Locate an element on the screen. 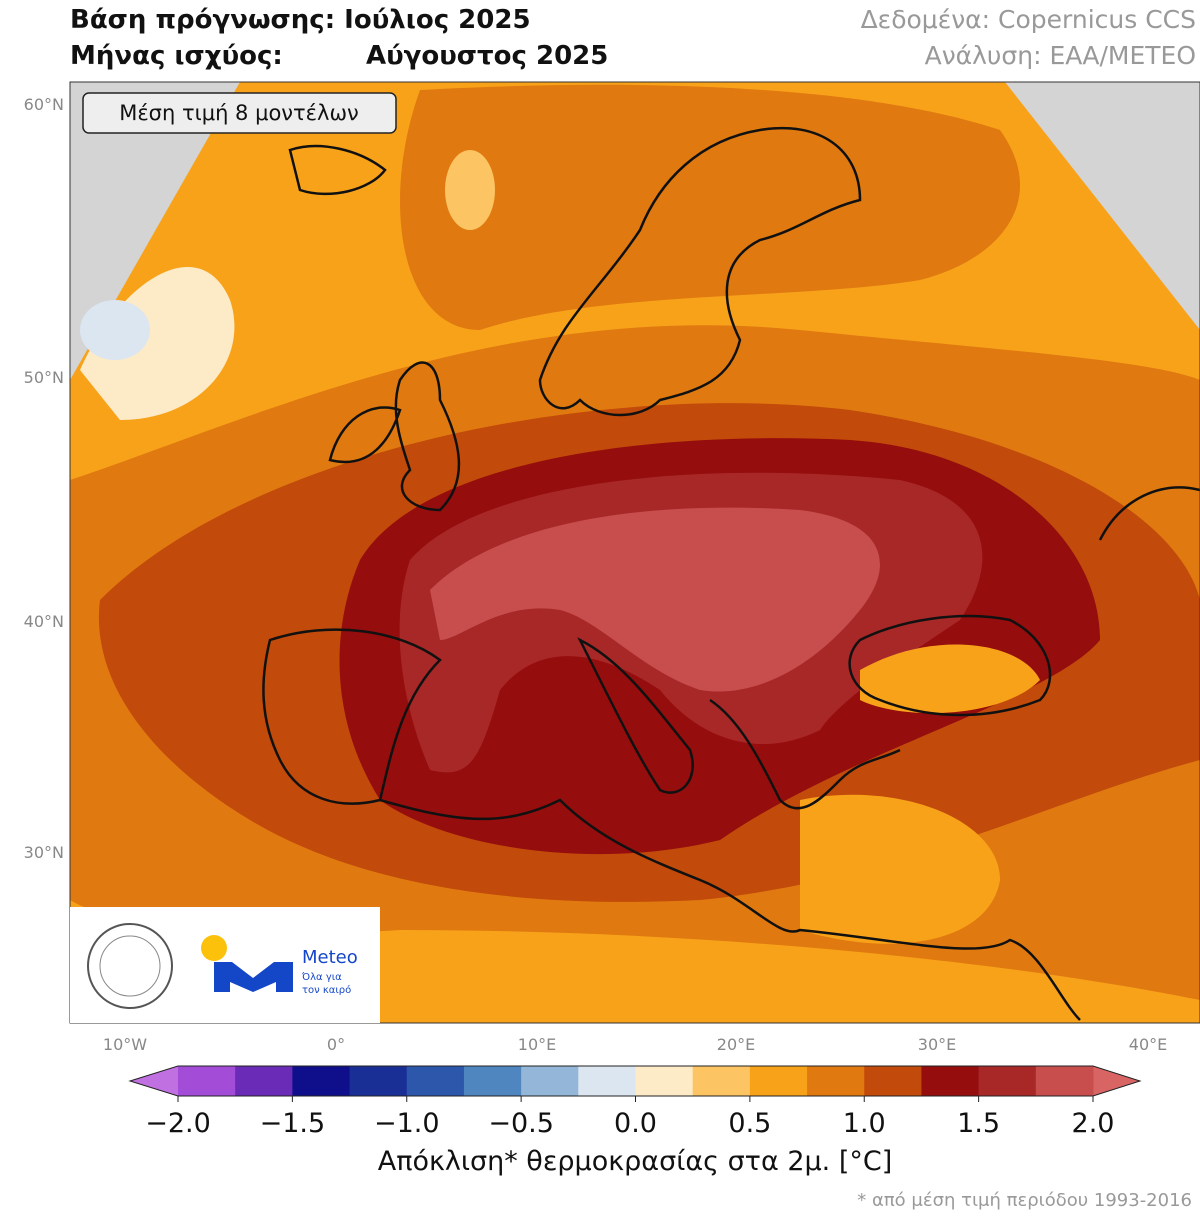 The image size is (1200, 1216). colorbar-tick-label: 1.5 is located at coordinates (978, 1123).